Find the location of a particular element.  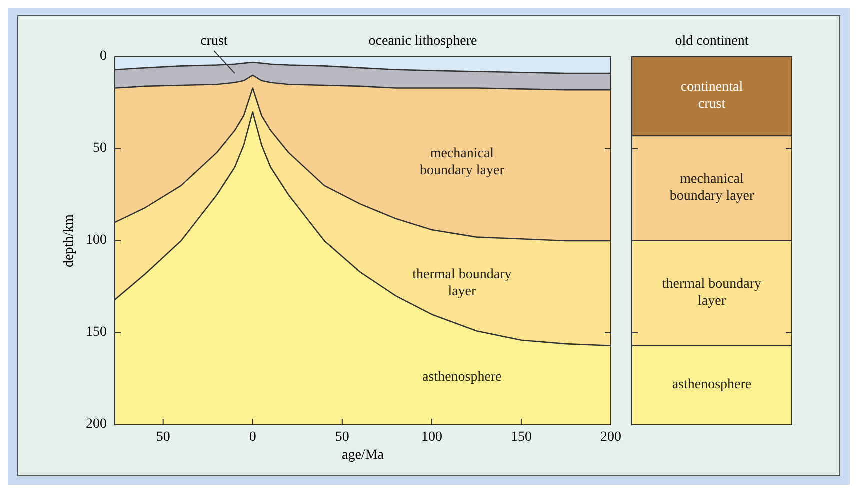

chart-title: oceanic lithosphere is located at coordinates (423, 41).